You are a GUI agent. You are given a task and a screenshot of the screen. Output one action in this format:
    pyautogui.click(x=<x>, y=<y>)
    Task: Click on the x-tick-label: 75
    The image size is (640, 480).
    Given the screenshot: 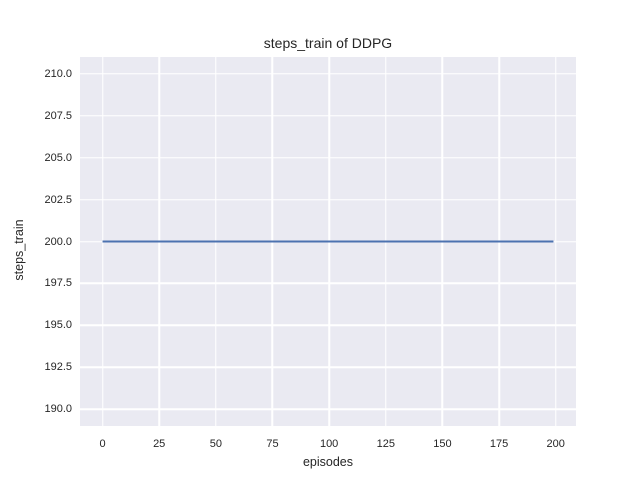 What is the action you would take?
    pyautogui.click(x=272, y=444)
    